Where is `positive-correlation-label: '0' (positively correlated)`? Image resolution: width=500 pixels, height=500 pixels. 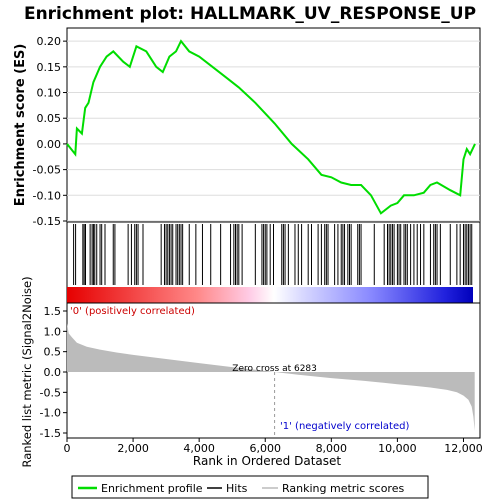 positive-correlation-label: '0' (positively correlated) is located at coordinates (132, 311).